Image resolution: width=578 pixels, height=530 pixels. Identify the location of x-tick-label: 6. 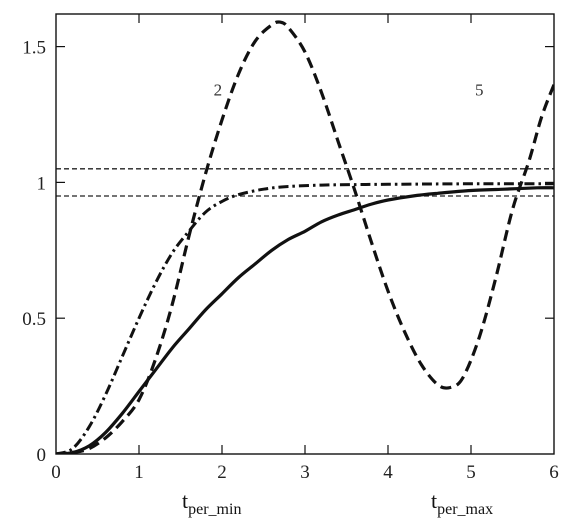
(554, 472).